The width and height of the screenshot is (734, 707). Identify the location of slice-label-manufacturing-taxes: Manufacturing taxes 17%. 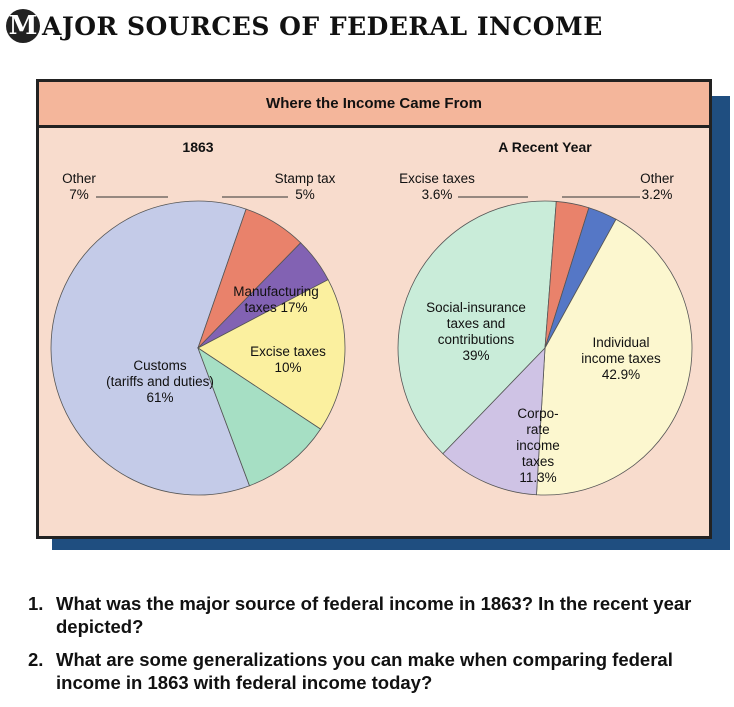
(276, 299).